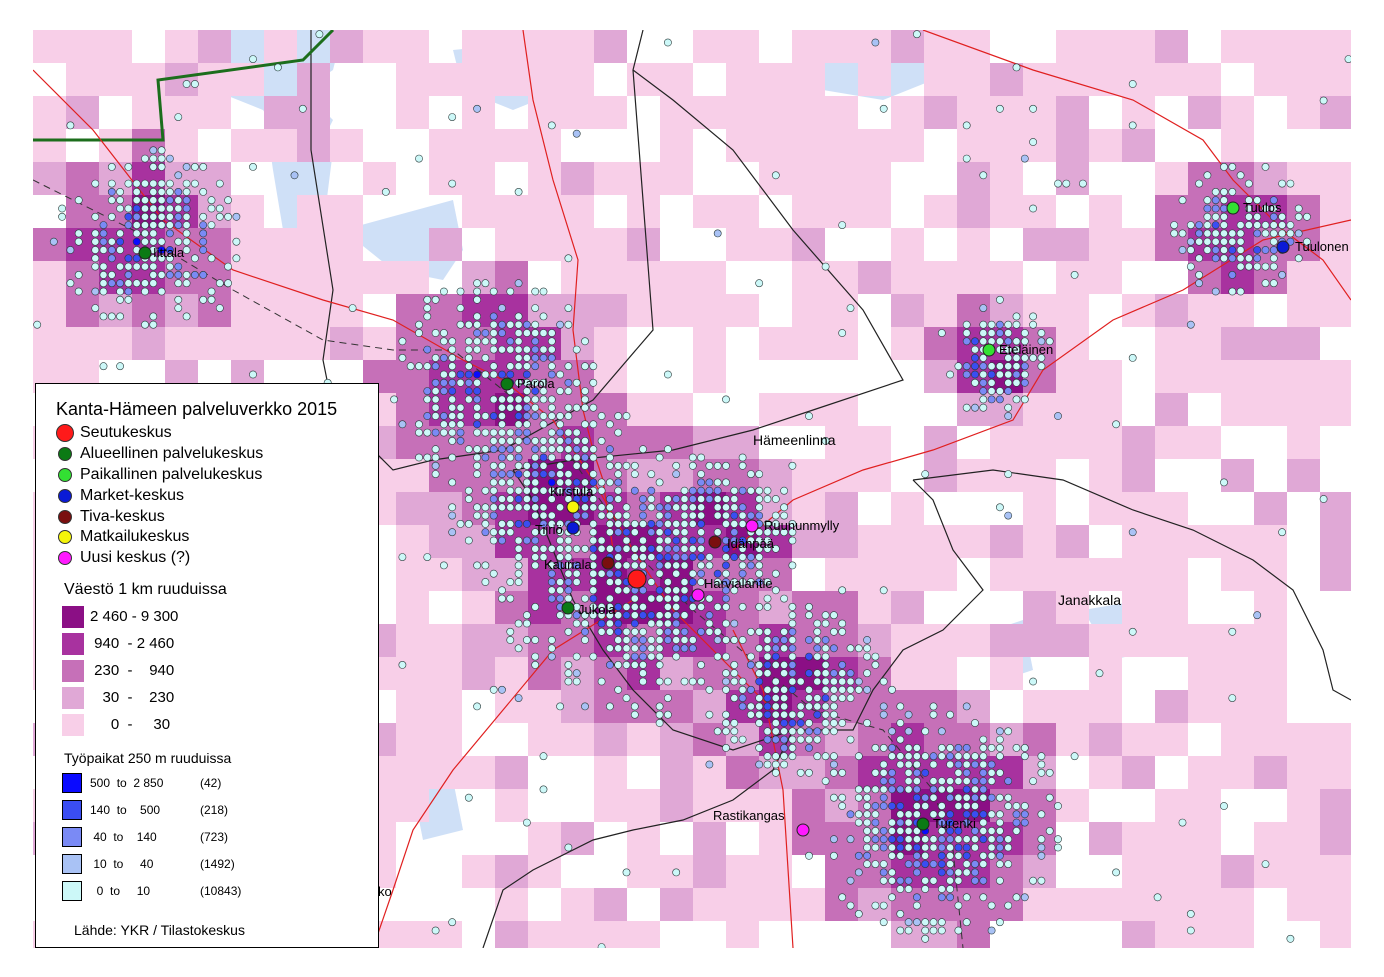 The width and height of the screenshot is (1384, 977). I want to click on municipal-boundary, so click(653, 610).